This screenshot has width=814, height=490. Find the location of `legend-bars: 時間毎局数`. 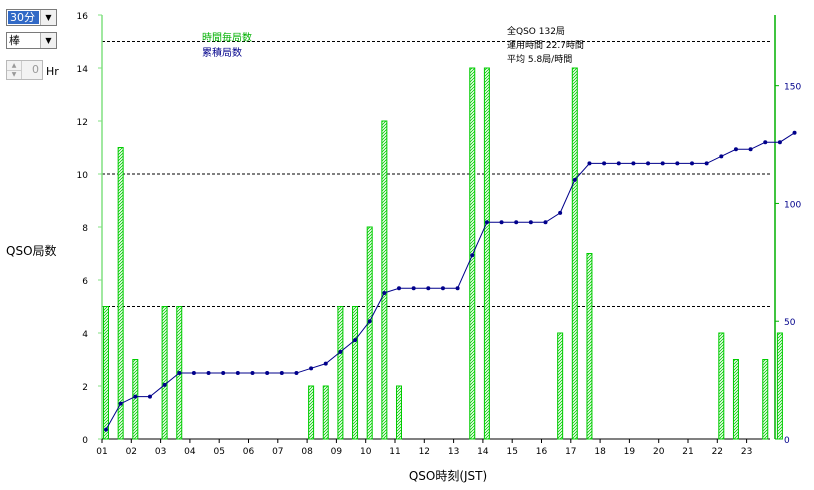

legend-bars: 時間毎局数 is located at coordinates (227, 37).